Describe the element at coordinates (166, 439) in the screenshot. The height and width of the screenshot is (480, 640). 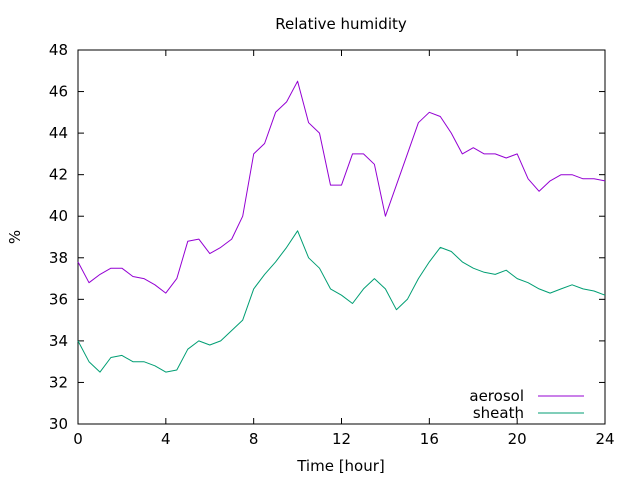
I see `x-tick-label: 4` at that location.